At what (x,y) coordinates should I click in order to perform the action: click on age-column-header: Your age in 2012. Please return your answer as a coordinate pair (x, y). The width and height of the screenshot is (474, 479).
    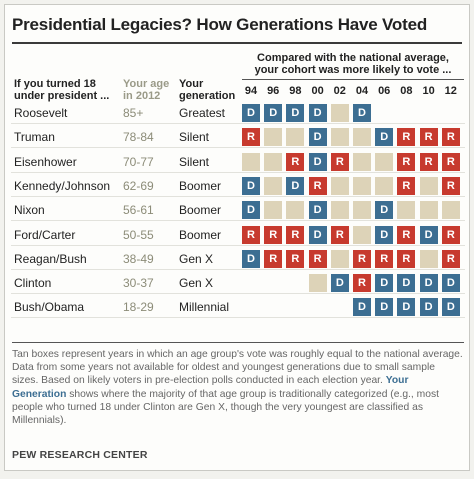
    Looking at the image, I should click on (146, 90).